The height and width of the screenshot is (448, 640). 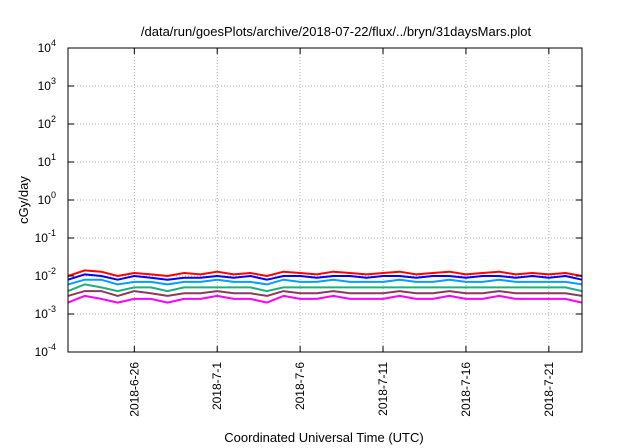 I want to click on y-tick-label: 10⁴, so click(x=47, y=46).